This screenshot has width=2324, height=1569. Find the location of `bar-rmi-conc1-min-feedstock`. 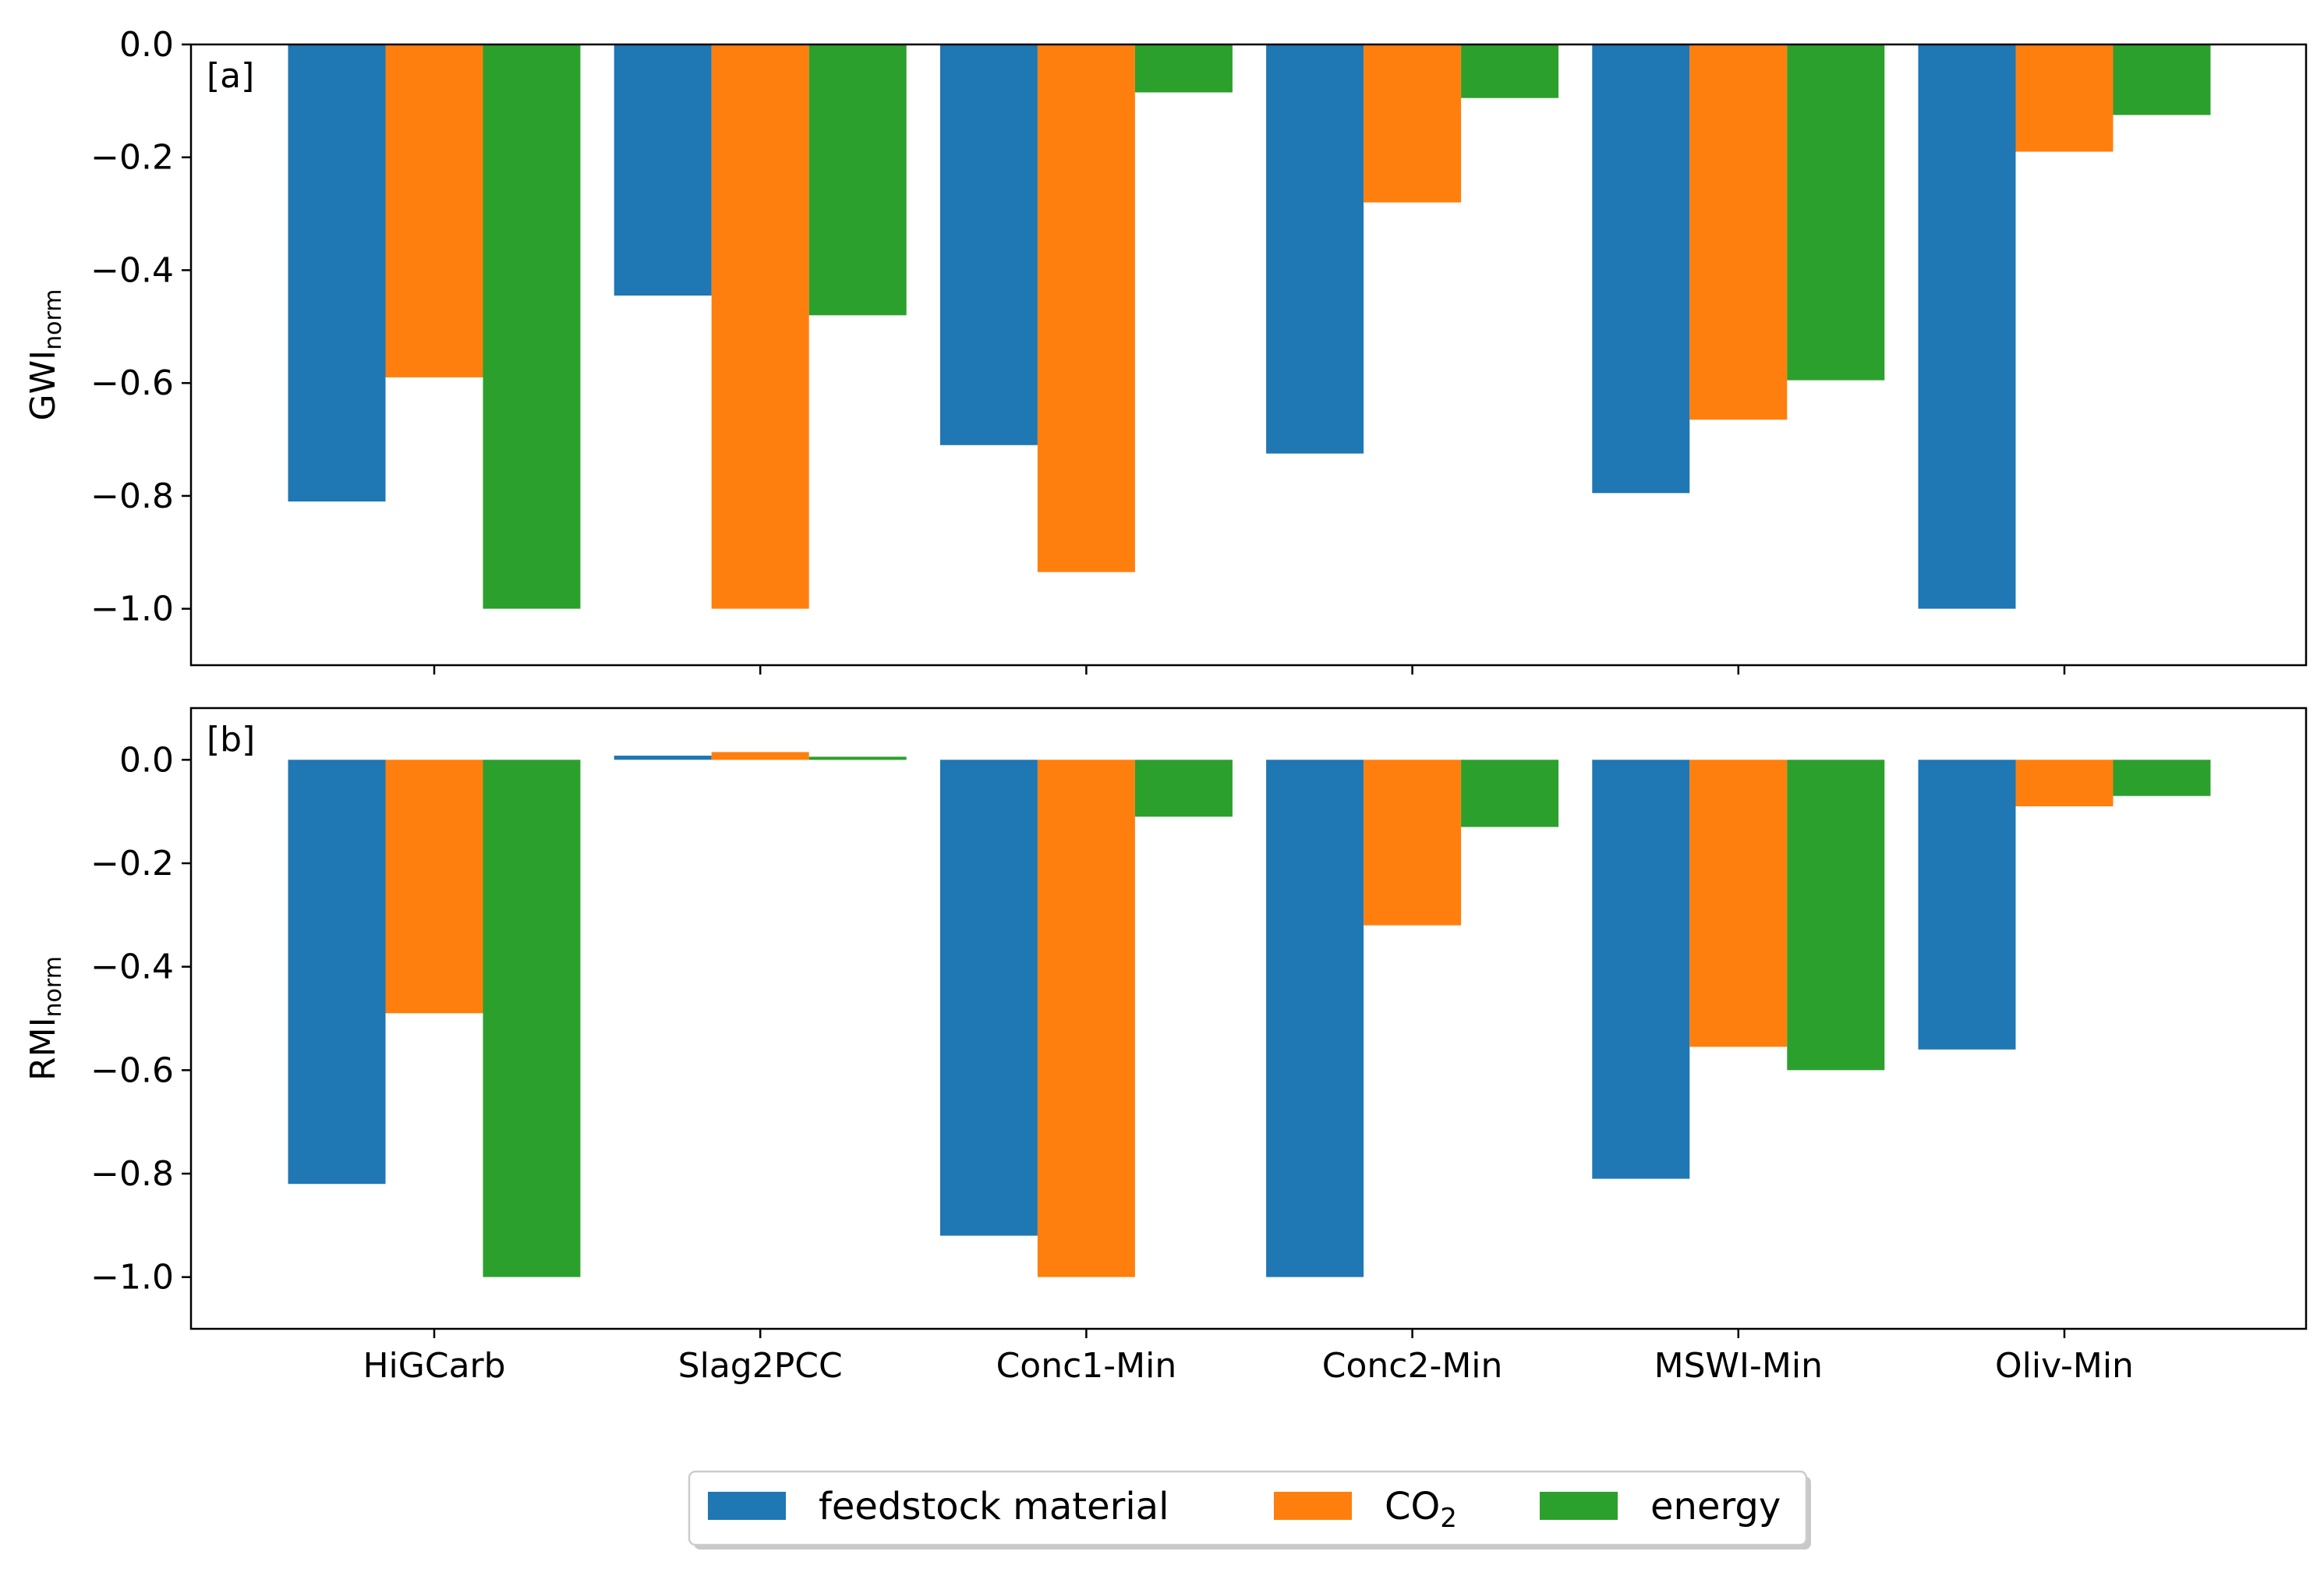

bar-rmi-conc1-min-feedstock is located at coordinates (988, 998).